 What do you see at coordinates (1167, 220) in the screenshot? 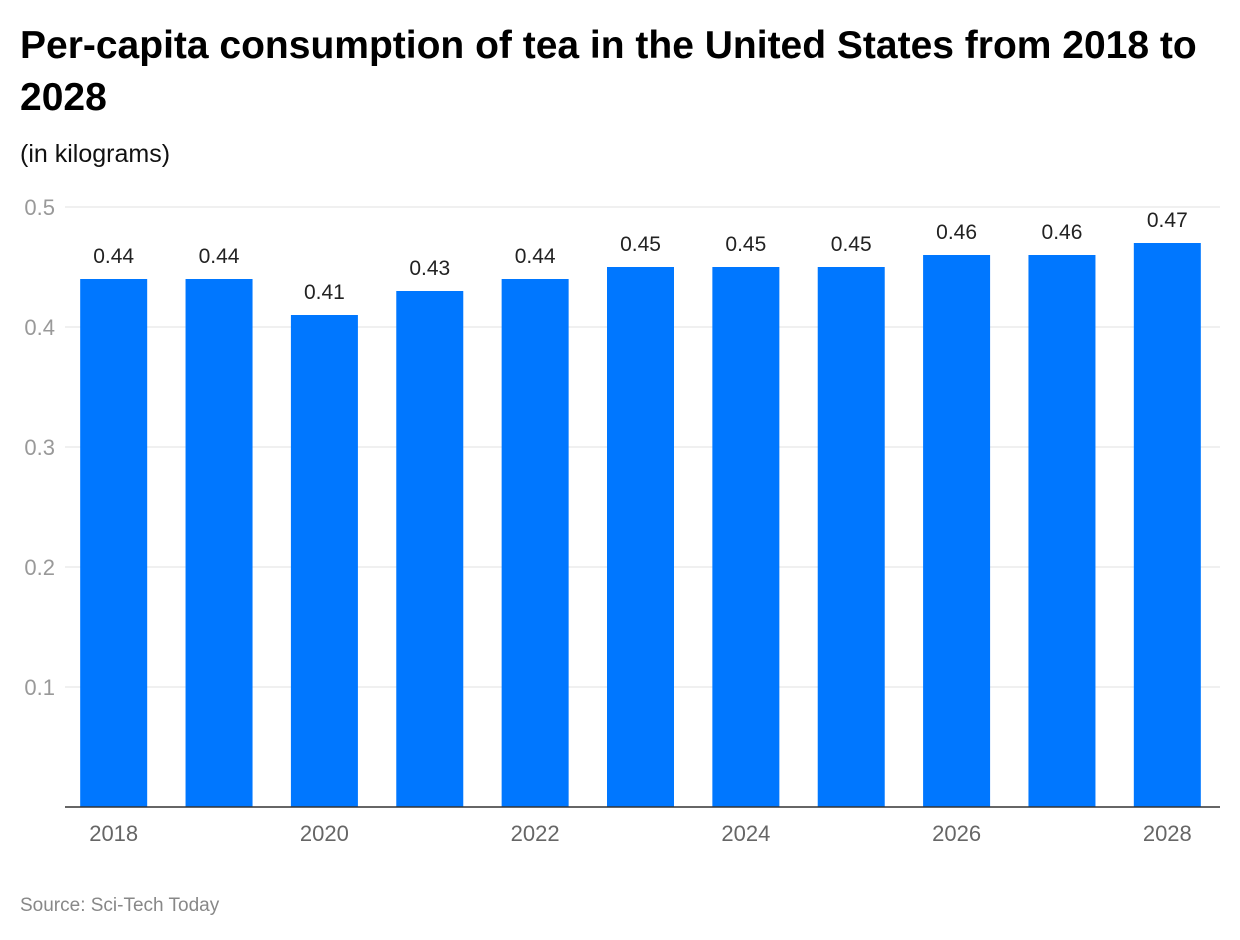
I see `data-label: 0.47` at bounding box center [1167, 220].